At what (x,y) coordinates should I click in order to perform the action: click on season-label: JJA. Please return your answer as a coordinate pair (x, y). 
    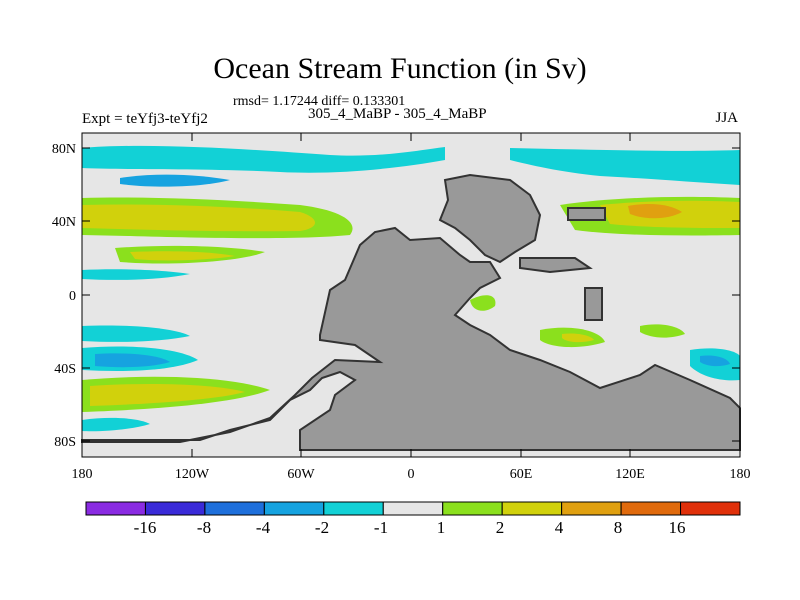
    Looking at the image, I should click on (726, 118).